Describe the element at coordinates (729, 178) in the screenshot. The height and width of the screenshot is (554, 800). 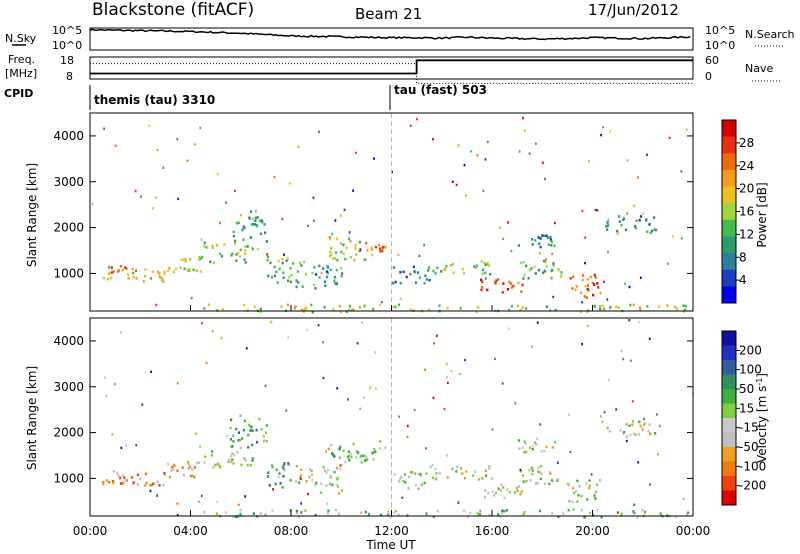
I see `power-colorbar-segment` at that location.